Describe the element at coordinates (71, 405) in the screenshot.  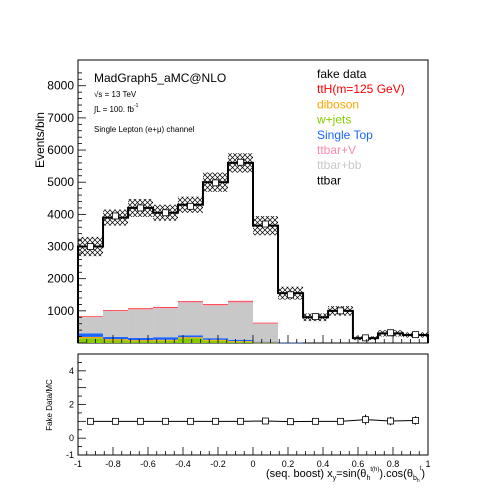
I see `ratio-y-tick-label: 2` at that location.